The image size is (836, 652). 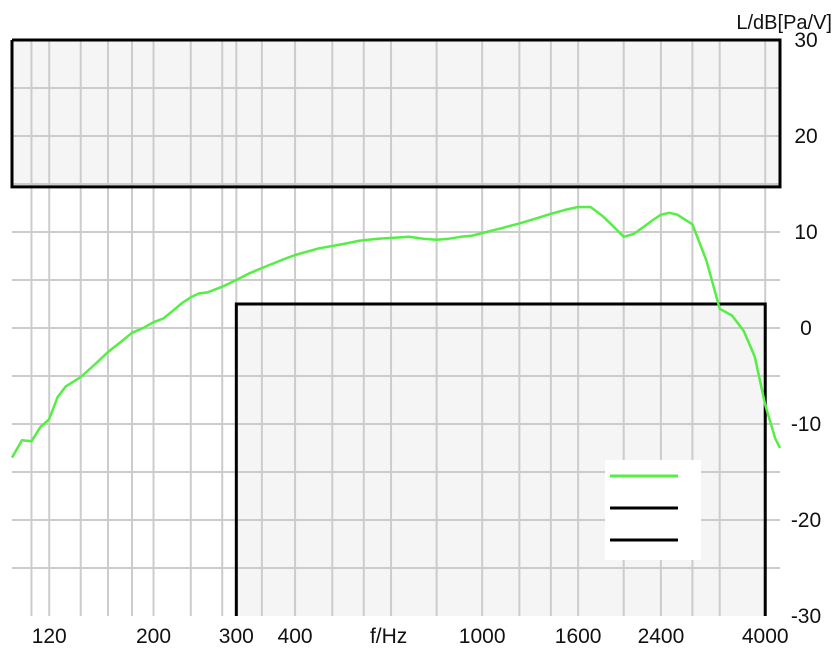 I want to click on y-tick-label: -10, so click(x=806, y=424).